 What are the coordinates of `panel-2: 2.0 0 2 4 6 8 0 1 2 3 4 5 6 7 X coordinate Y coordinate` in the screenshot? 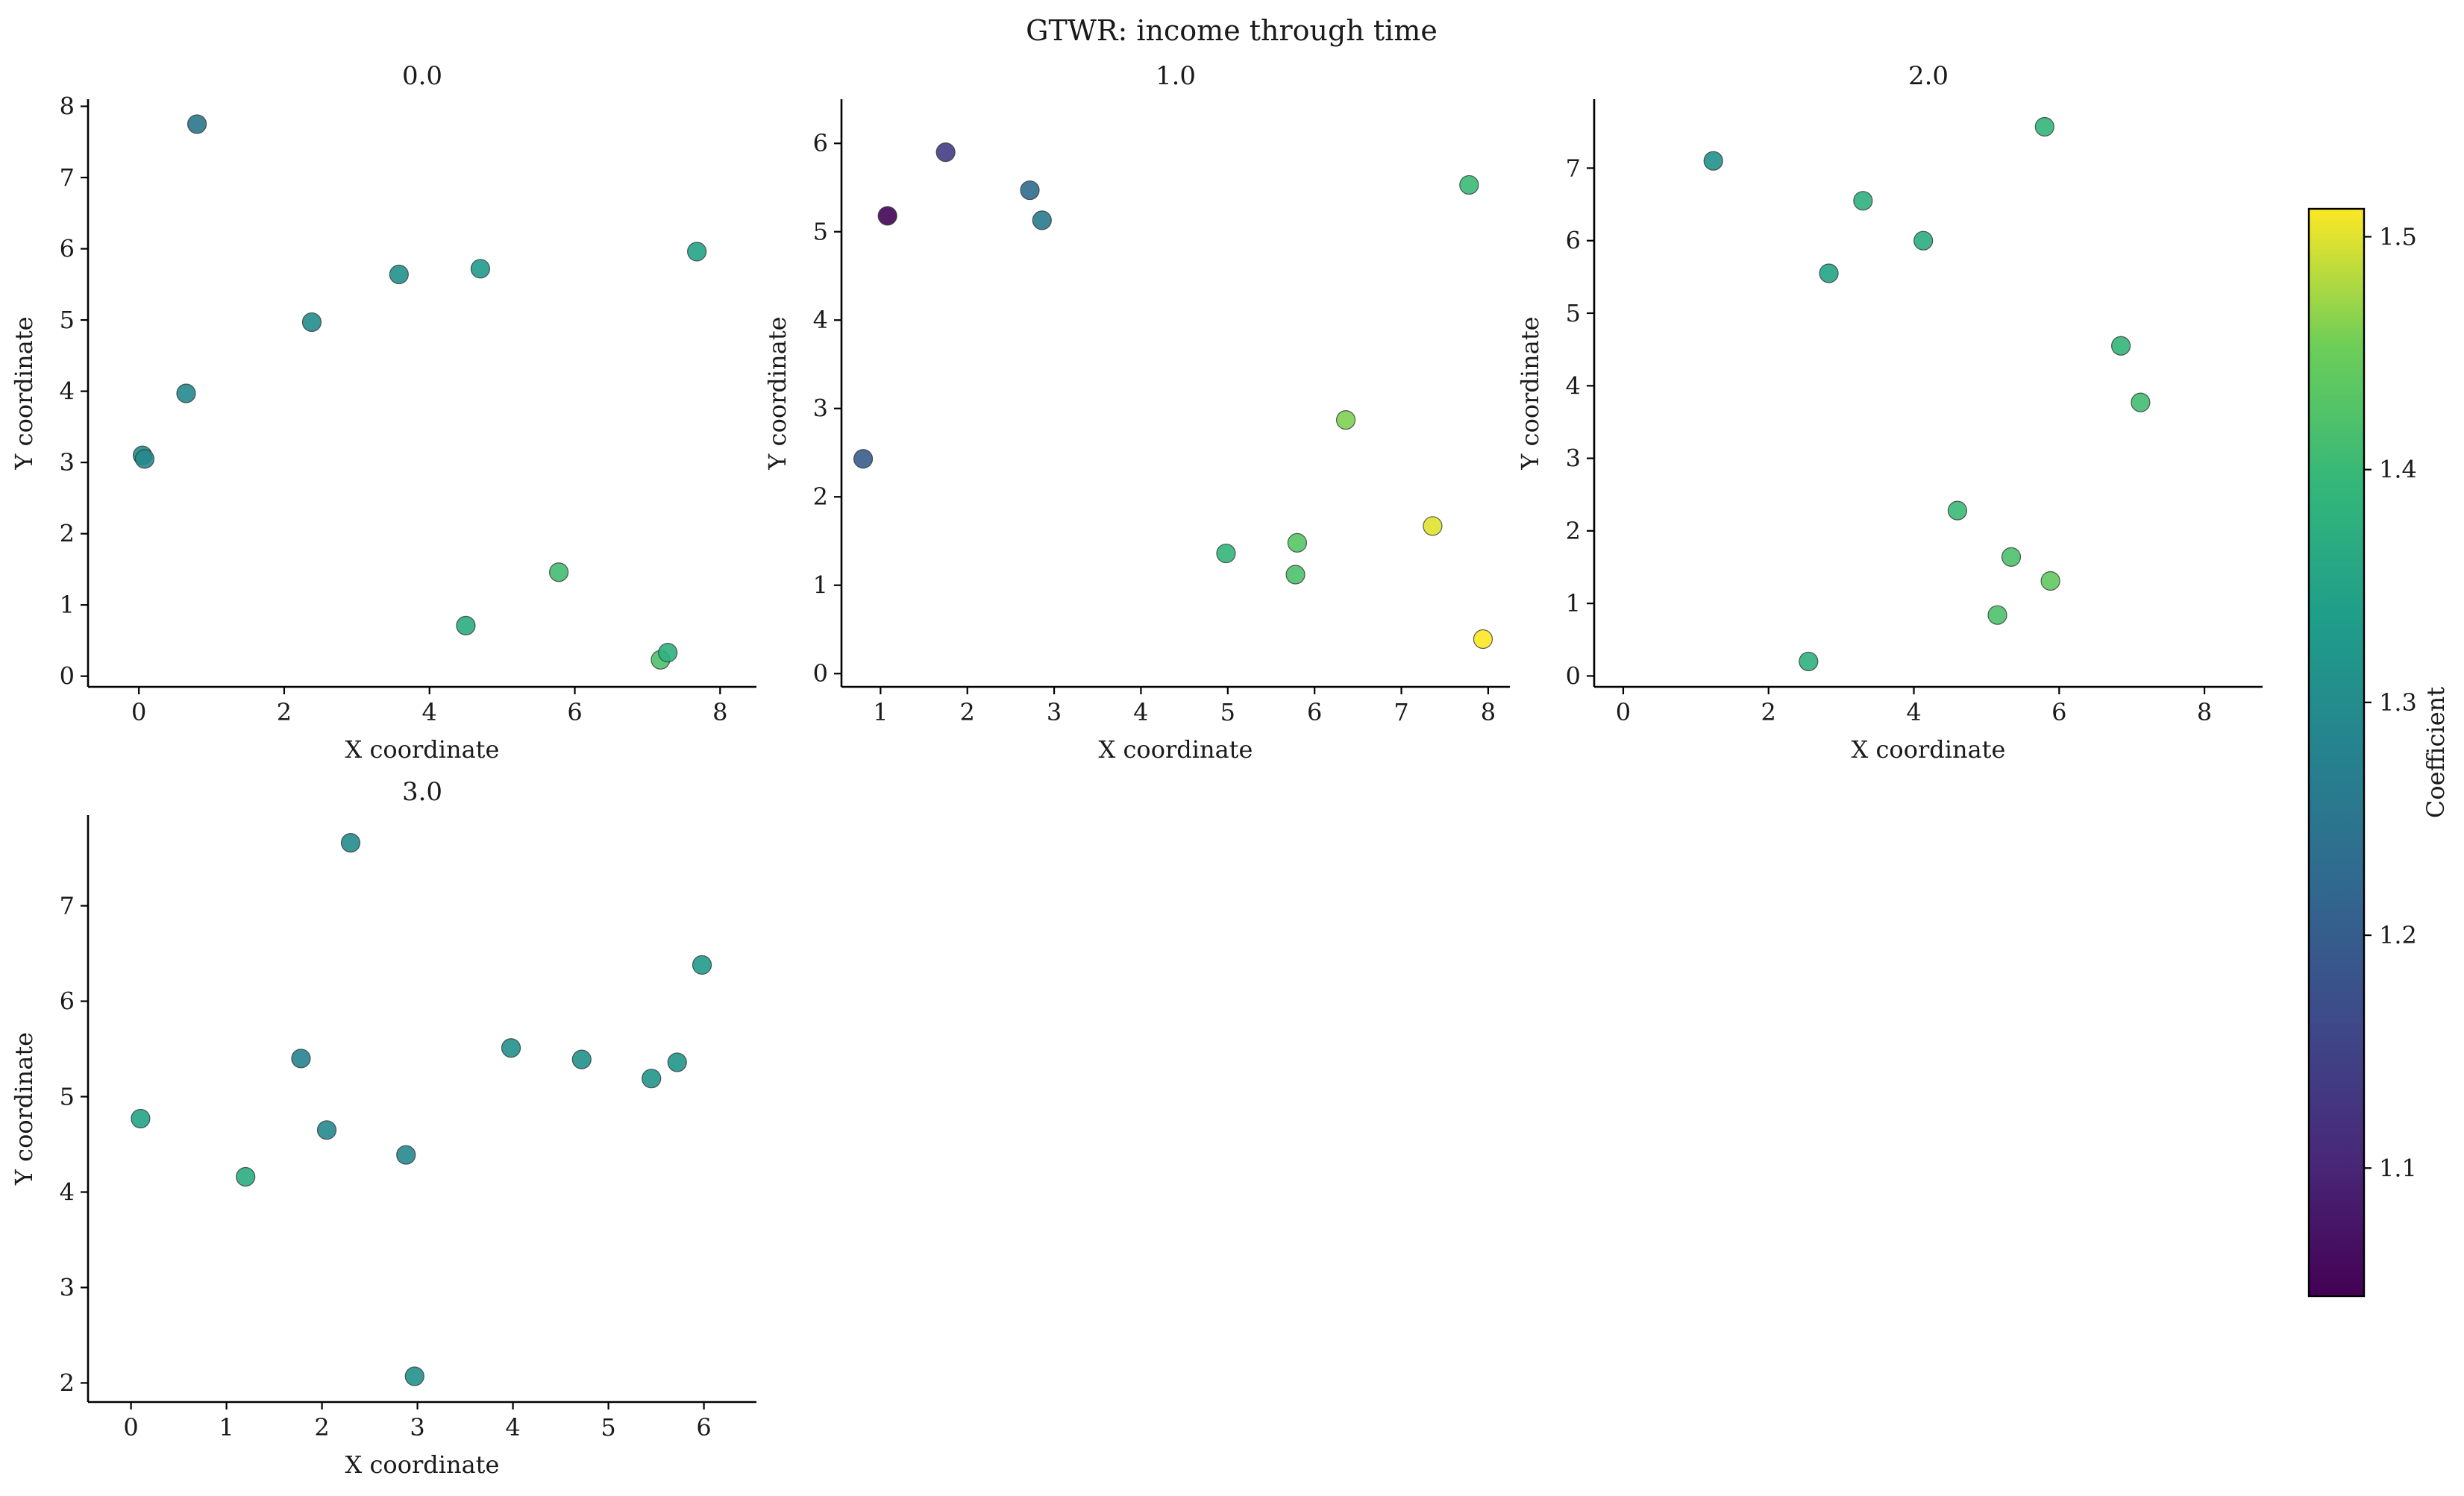 It's located at (1889, 412).